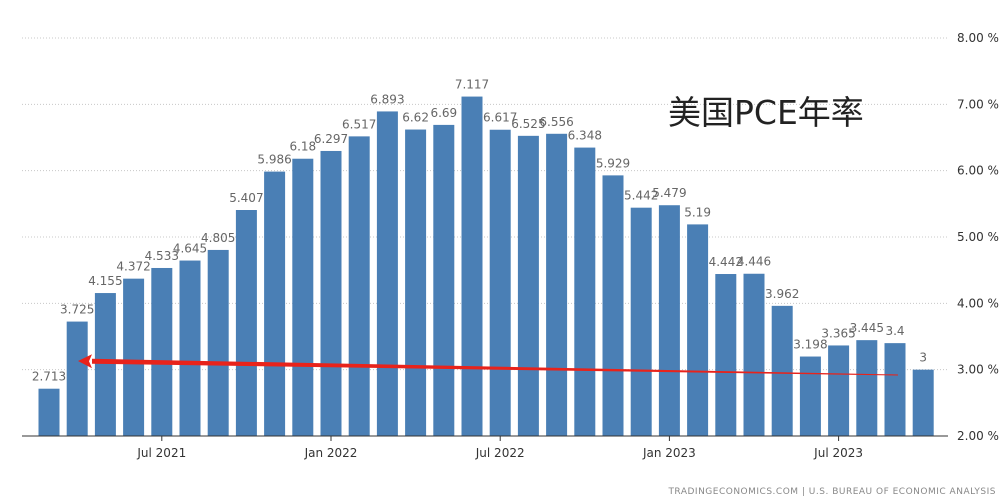  What do you see at coordinates (669, 193) in the screenshot?
I see `bar-value-label: 5.479` at bounding box center [669, 193].